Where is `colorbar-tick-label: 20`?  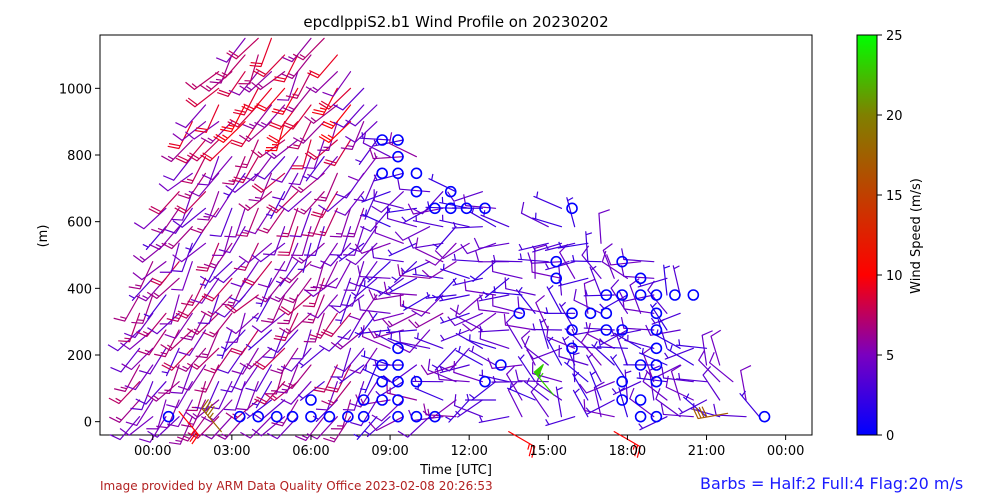 colorbar-tick-label: 20 is located at coordinates (894, 116).